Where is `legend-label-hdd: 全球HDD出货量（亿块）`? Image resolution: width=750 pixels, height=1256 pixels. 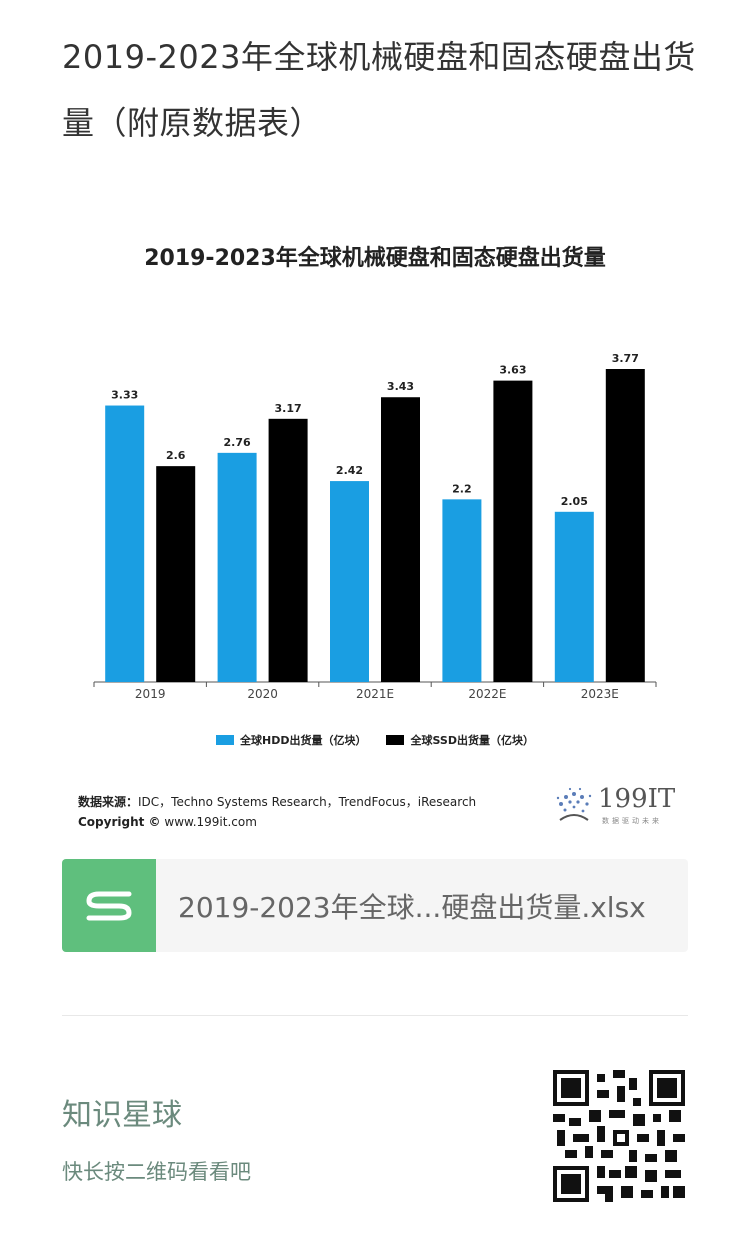 legend-label-hdd: 全球HDD出货量（亿块） is located at coordinates (303, 740).